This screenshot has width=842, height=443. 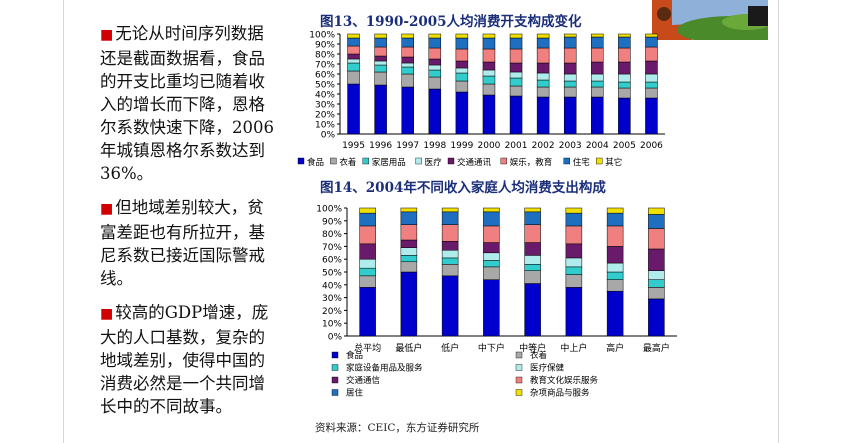 What do you see at coordinates (656, 348) in the screenshot?
I see `x-tick-label: 最高户` at bounding box center [656, 348].